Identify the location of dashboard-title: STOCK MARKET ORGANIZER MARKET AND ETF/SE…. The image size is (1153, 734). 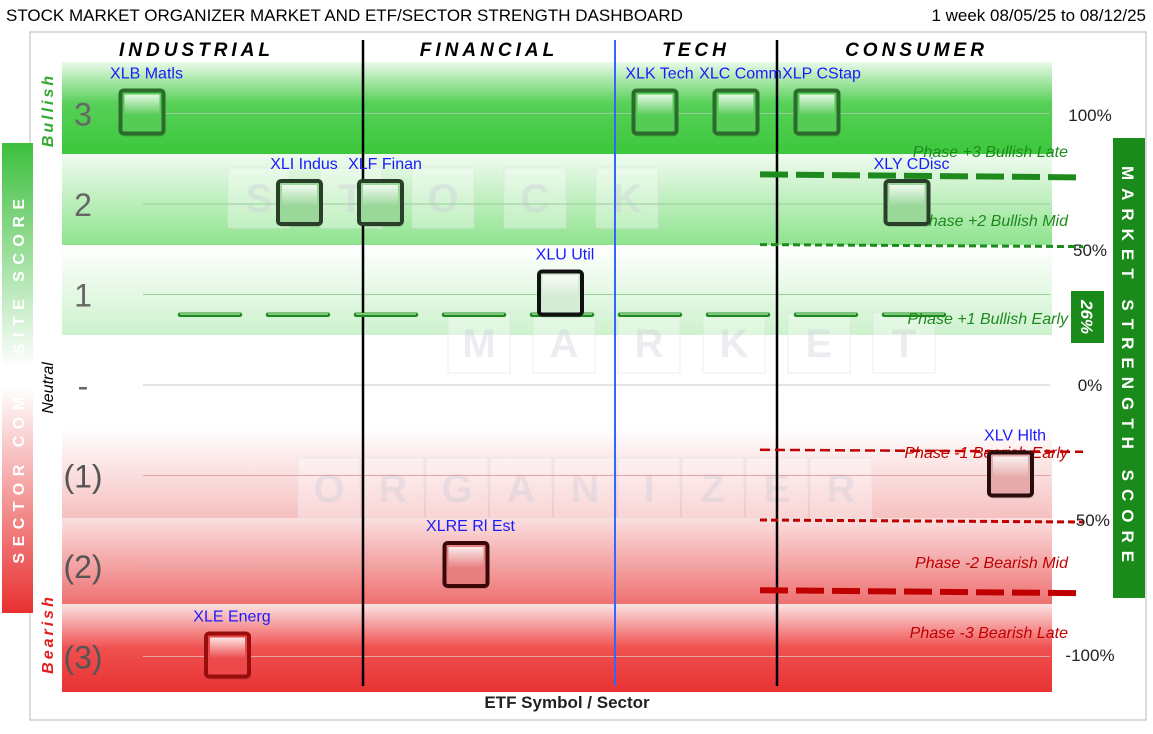
(344, 15).